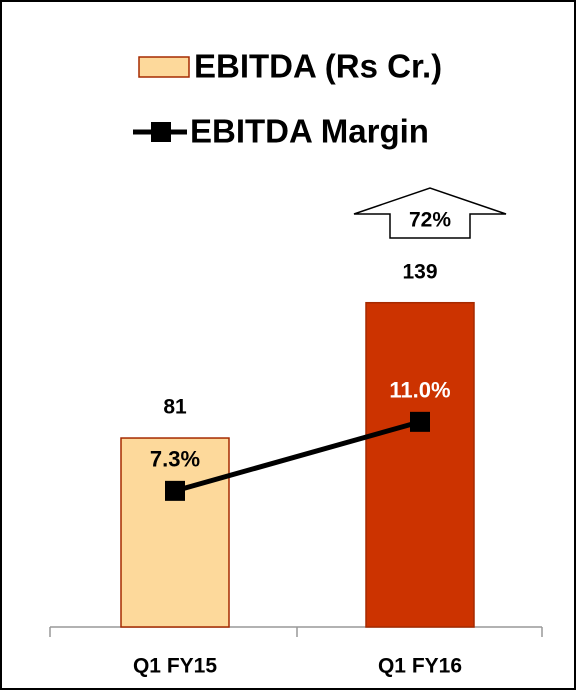  I want to click on legend-swatch, so click(164, 67).